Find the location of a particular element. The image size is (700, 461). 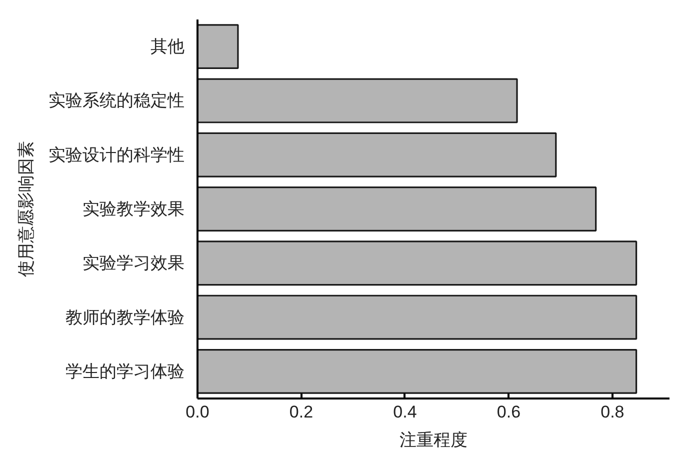

x-tick-label: 0.8 is located at coordinates (612, 412).